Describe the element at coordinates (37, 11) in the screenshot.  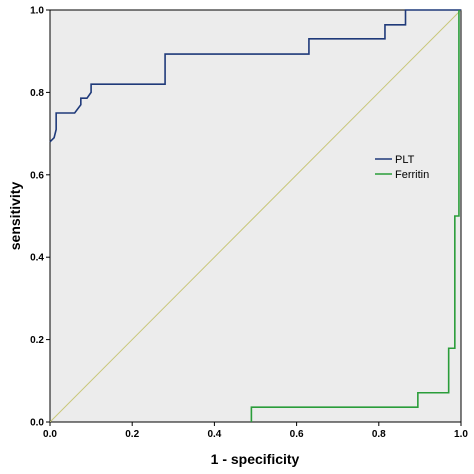
I see `y-tick-label: 1.0` at that location.